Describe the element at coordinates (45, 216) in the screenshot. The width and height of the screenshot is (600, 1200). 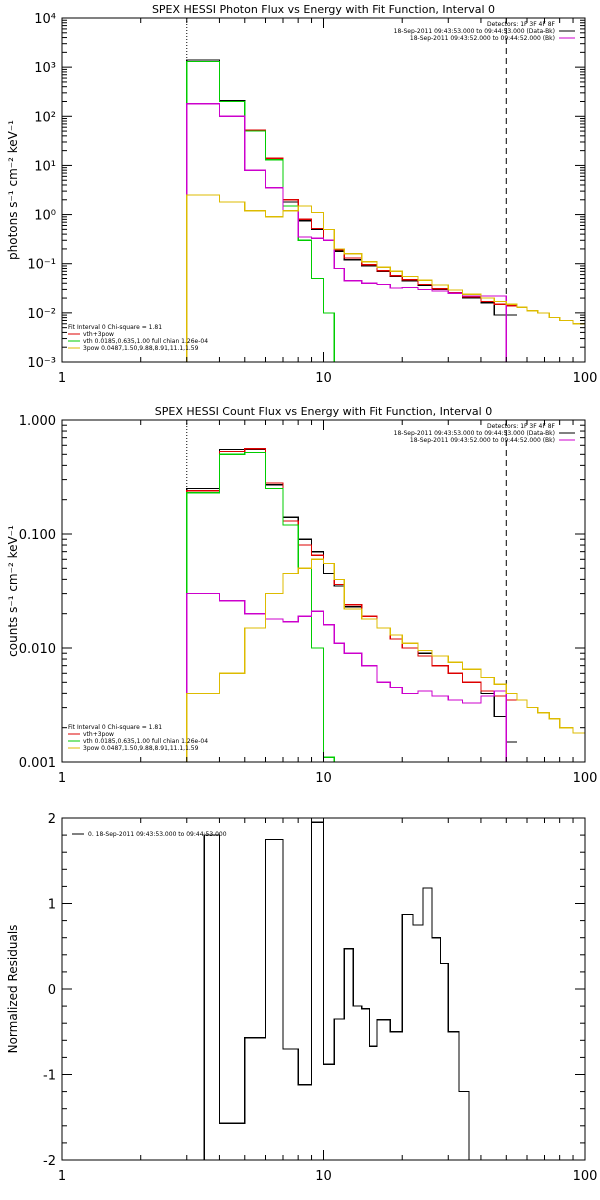
I see `y-tick-label: 10⁰` at that location.